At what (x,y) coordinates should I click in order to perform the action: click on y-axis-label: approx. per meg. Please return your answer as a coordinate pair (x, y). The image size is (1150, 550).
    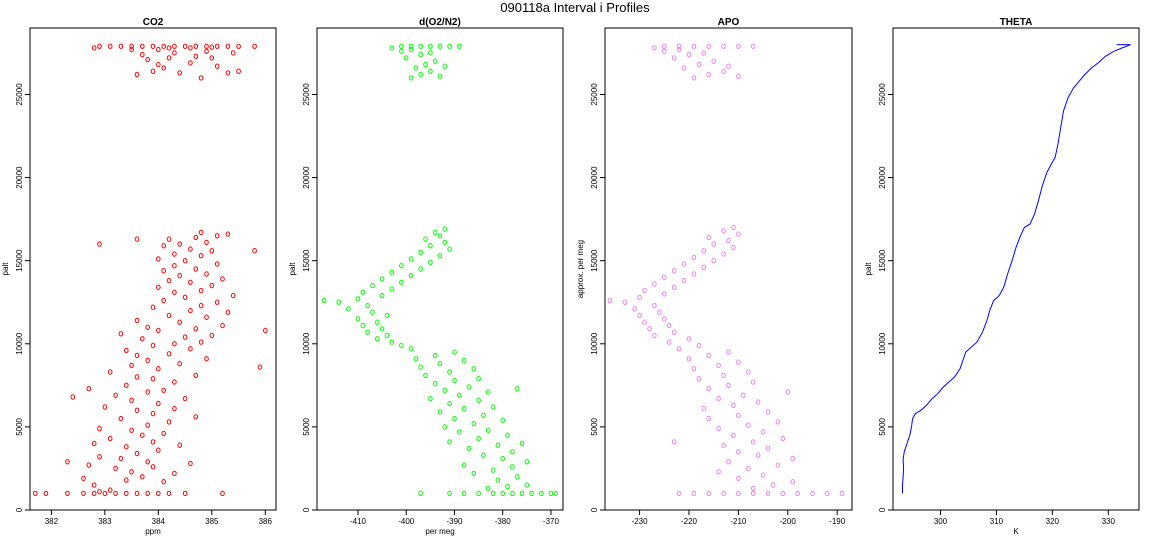
    Looking at the image, I should click on (580, 269).